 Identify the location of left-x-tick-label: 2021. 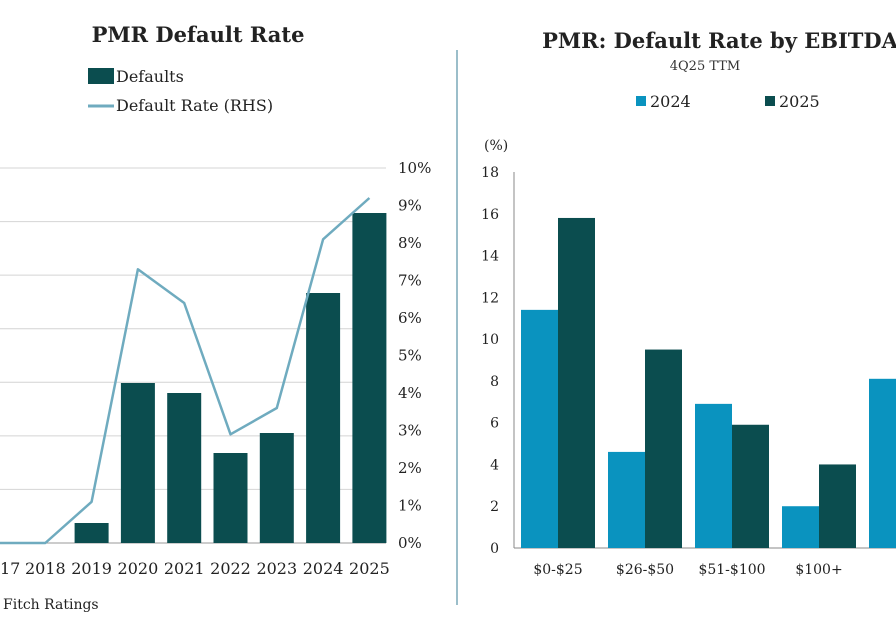
(184, 568).